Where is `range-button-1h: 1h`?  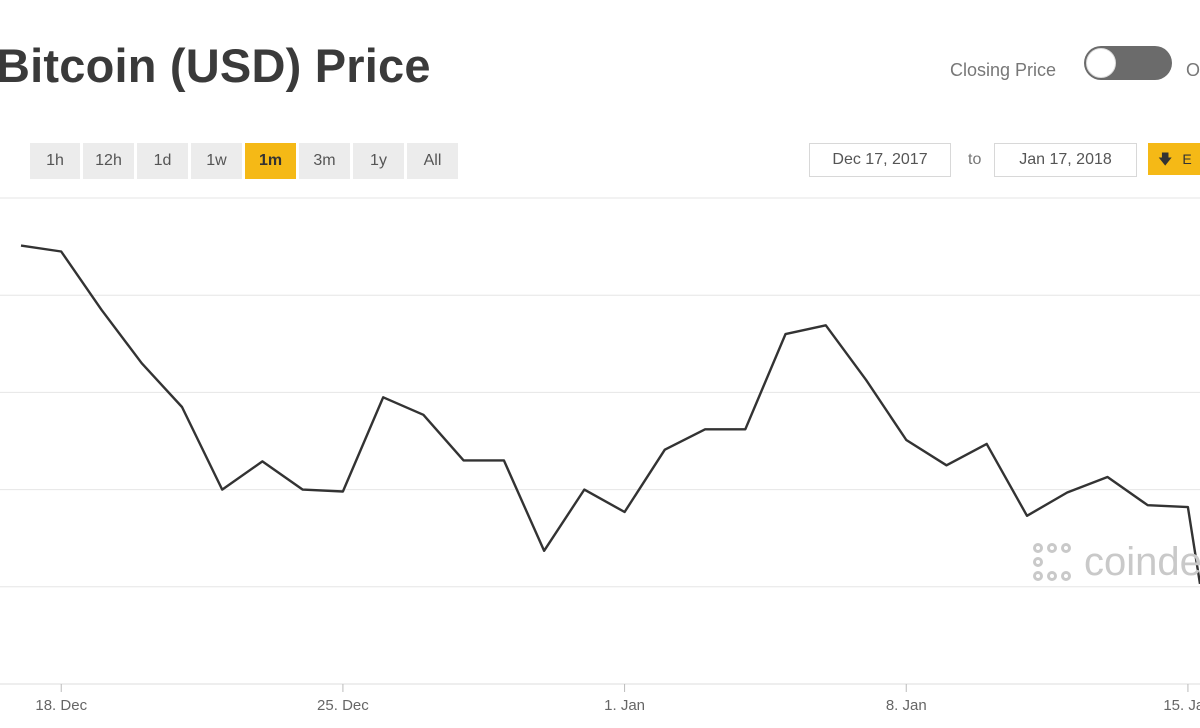 range-button-1h: 1h is located at coordinates (55, 161).